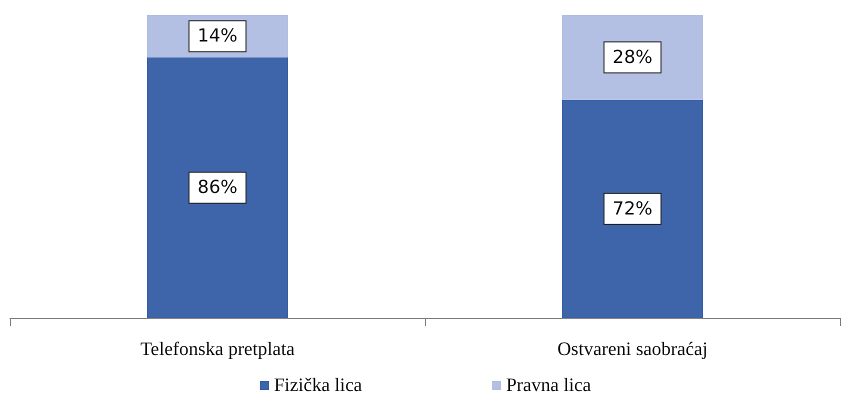 The width and height of the screenshot is (851, 405). What do you see at coordinates (217, 187) in the screenshot?
I see `data-label: 86%` at bounding box center [217, 187].